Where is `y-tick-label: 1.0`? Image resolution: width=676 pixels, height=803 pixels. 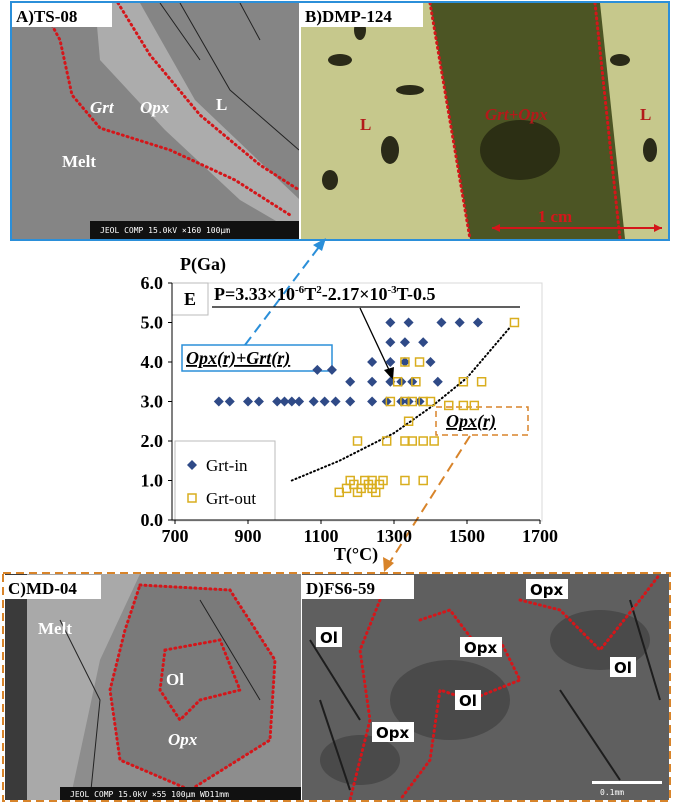 y-tick-label: 1.0 is located at coordinates (152, 481).